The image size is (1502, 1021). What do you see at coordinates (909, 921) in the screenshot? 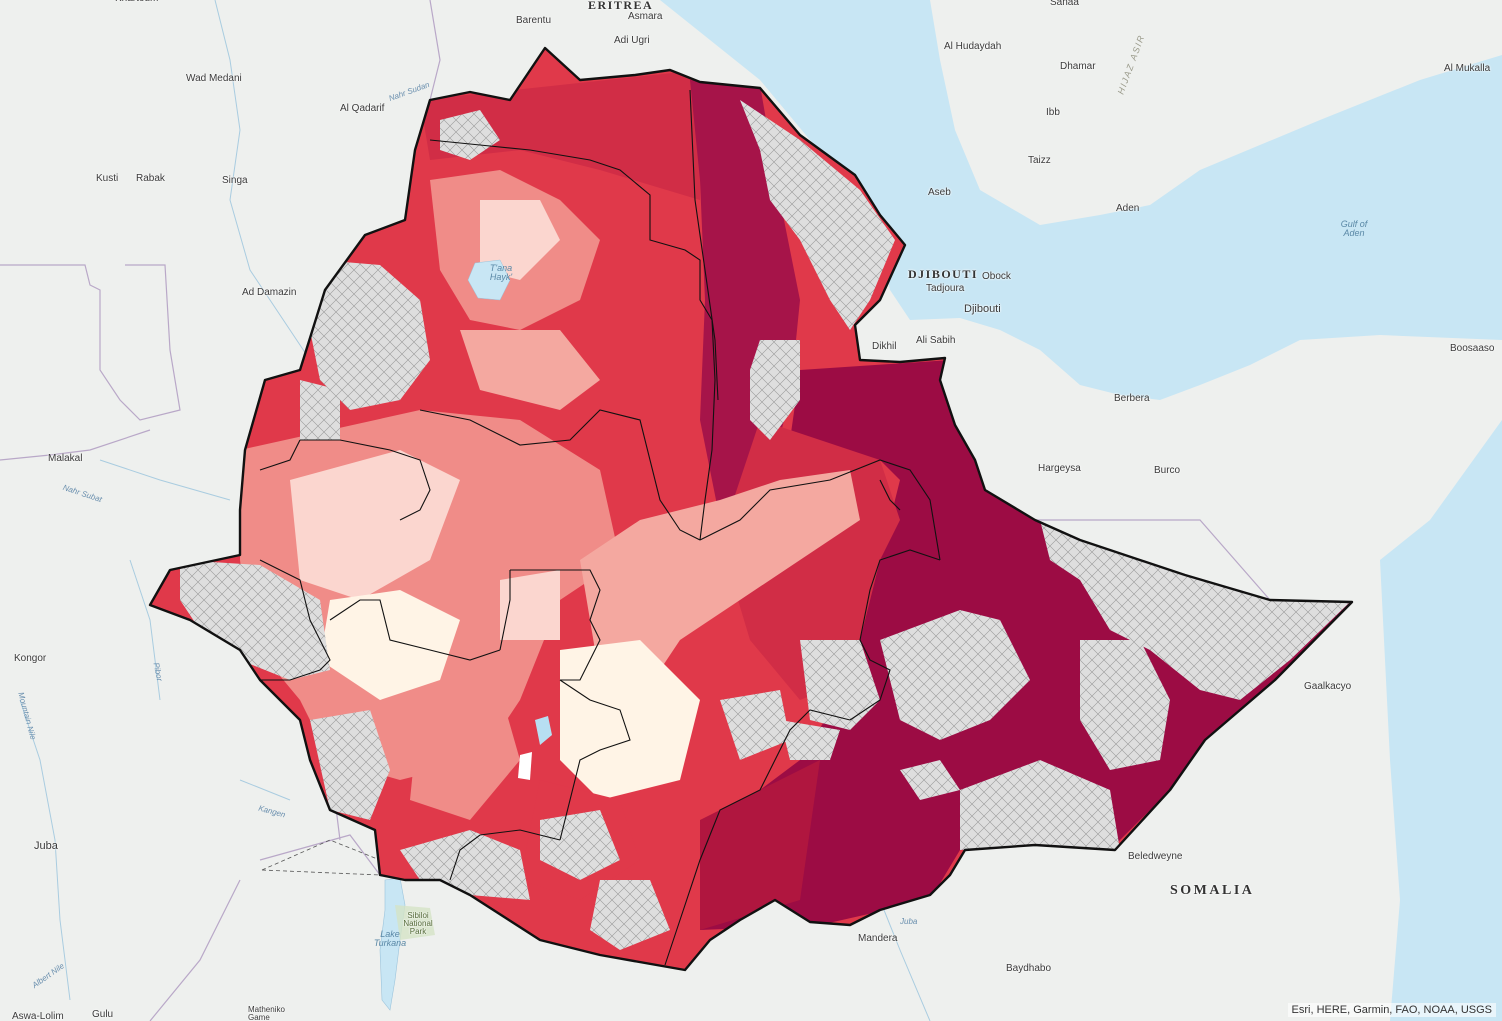
I see `label-river-juba: Juba` at bounding box center [909, 921].